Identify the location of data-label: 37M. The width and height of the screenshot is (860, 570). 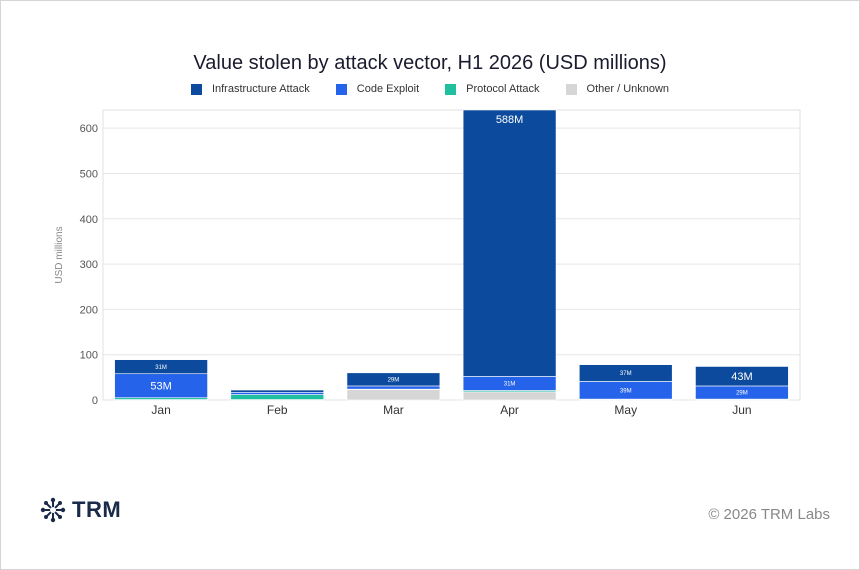
(626, 374).